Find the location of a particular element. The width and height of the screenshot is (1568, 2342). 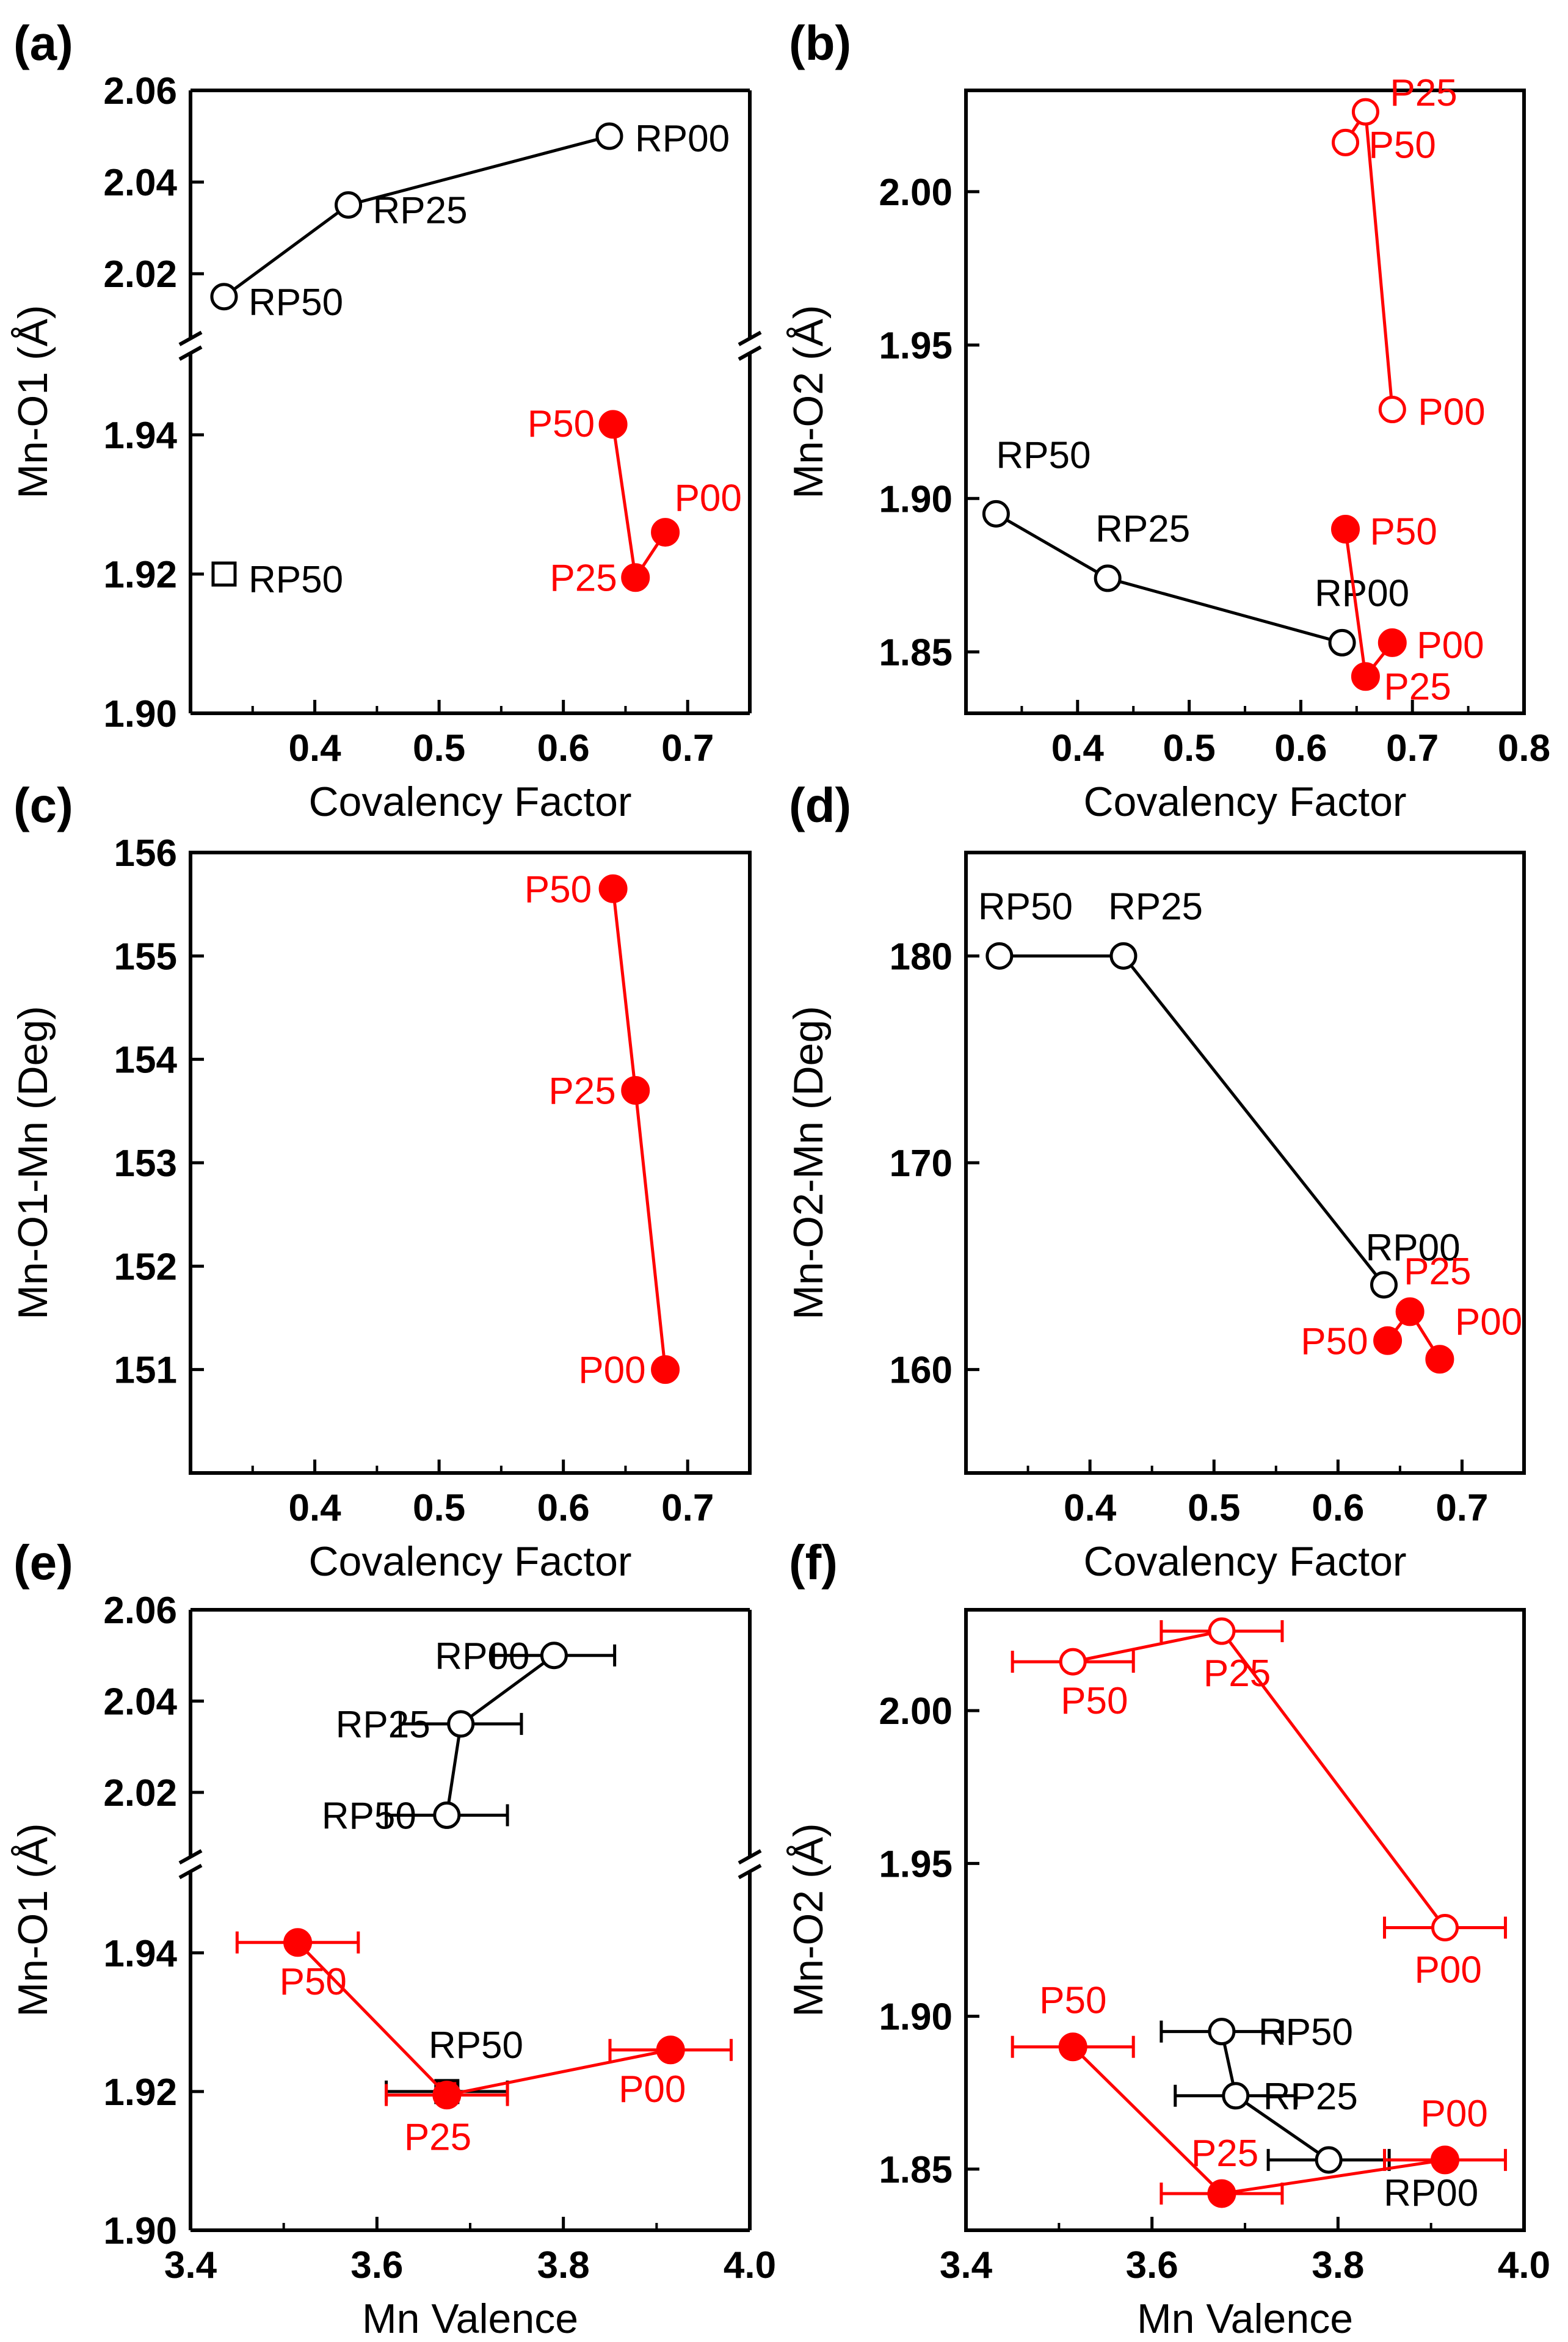

panel-label: (d) is located at coordinates (820, 805).